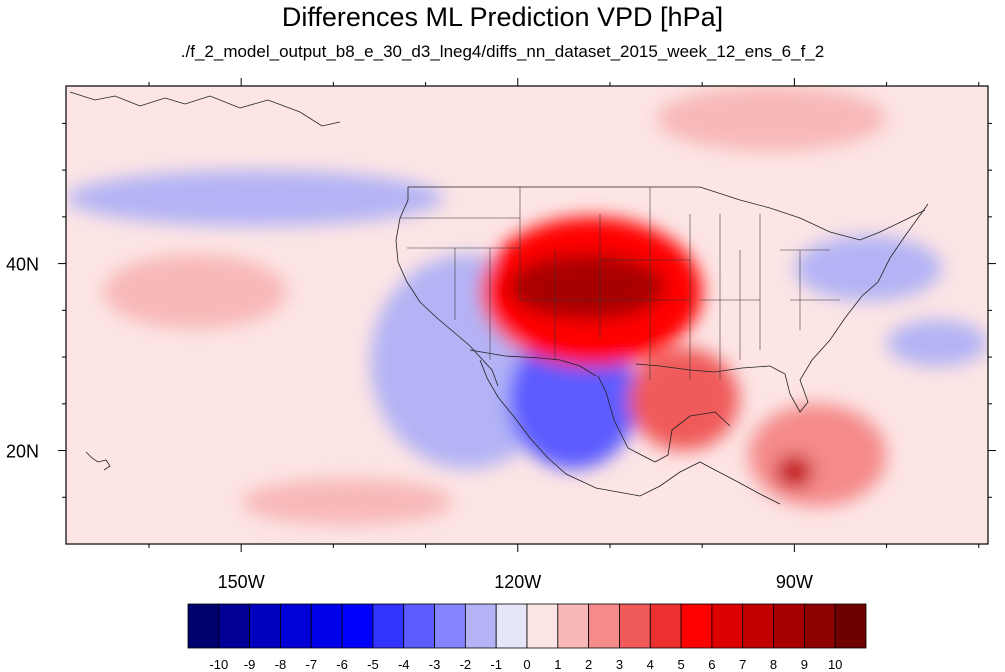 The image size is (1005, 672). I want to click on colorbar-label: -5, so click(373, 664).